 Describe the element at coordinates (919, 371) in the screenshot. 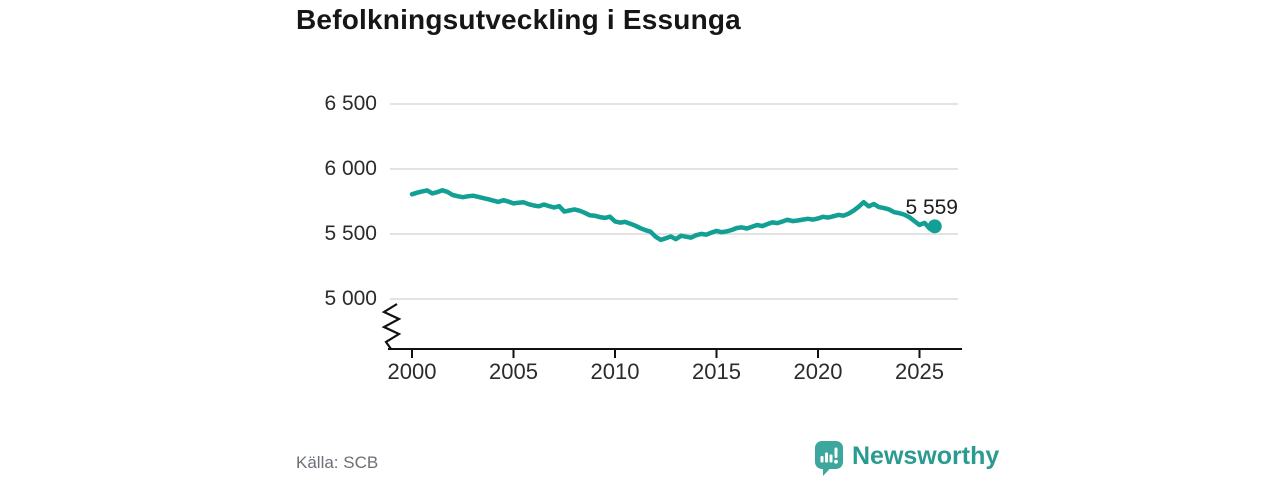

I see `x-tick-label: 2025` at that location.